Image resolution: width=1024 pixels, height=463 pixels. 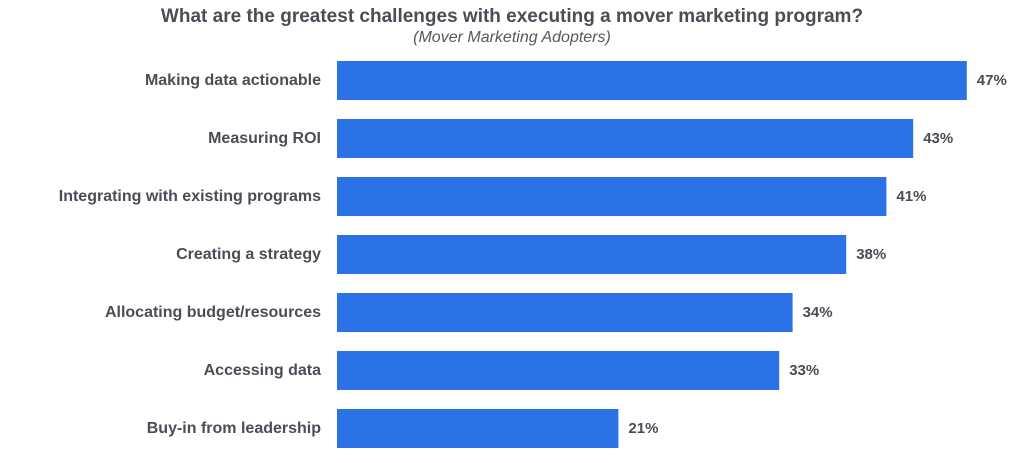 I want to click on value-label: 33%, so click(x=804, y=370).